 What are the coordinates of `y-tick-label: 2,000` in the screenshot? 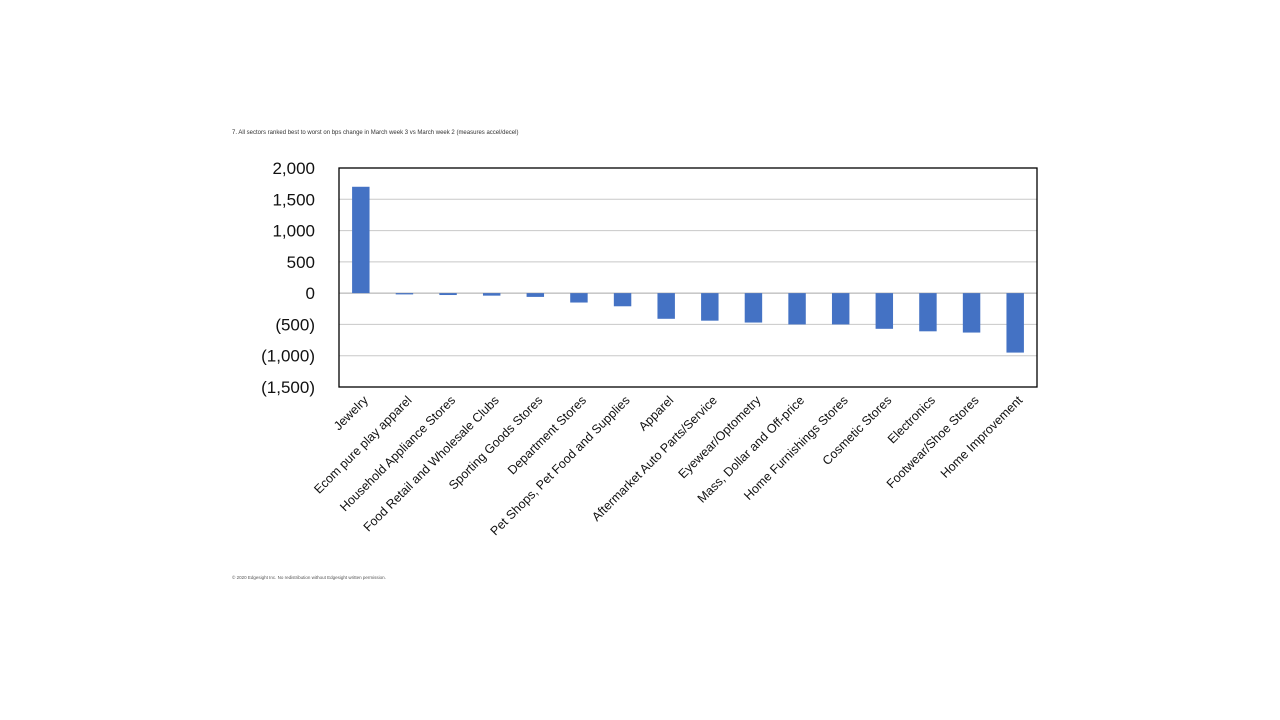 It's located at (293, 168).